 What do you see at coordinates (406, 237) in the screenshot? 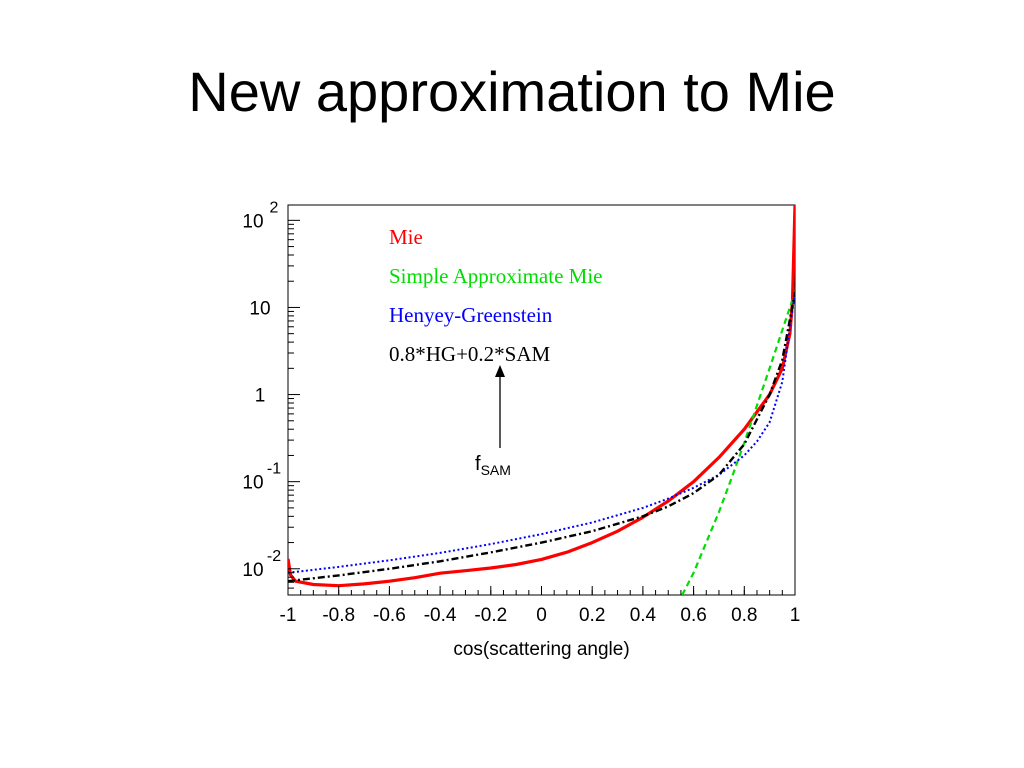
I see `legend-entry-0: Mie` at bounding box center [406, 237].